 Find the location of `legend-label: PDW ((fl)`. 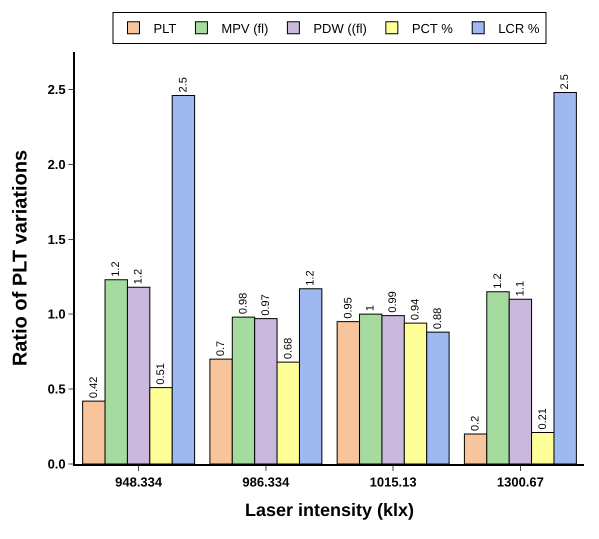

legend-label: PDW ((fl) is located at coordinates (340, 28).